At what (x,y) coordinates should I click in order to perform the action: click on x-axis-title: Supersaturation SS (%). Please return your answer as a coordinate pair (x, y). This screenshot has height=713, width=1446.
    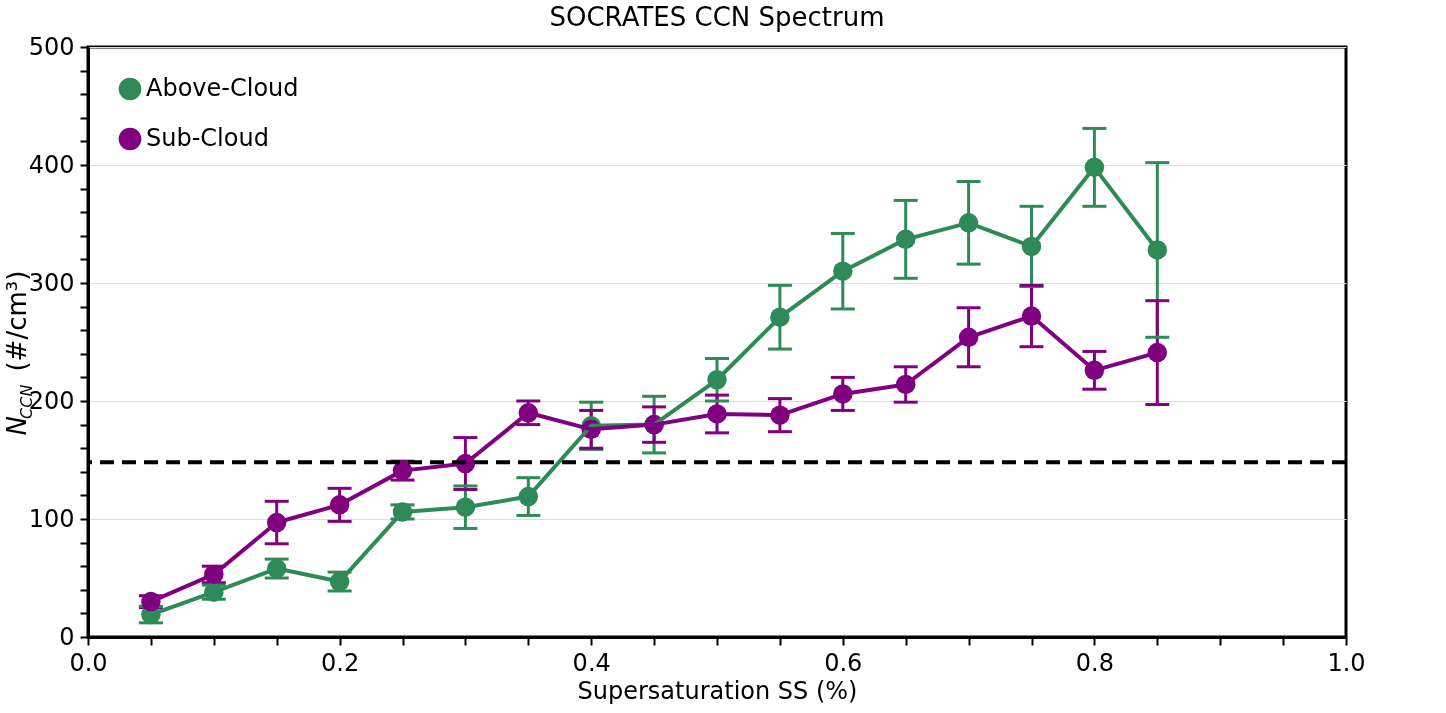
    Looking at the image, I should click on (717, 690).